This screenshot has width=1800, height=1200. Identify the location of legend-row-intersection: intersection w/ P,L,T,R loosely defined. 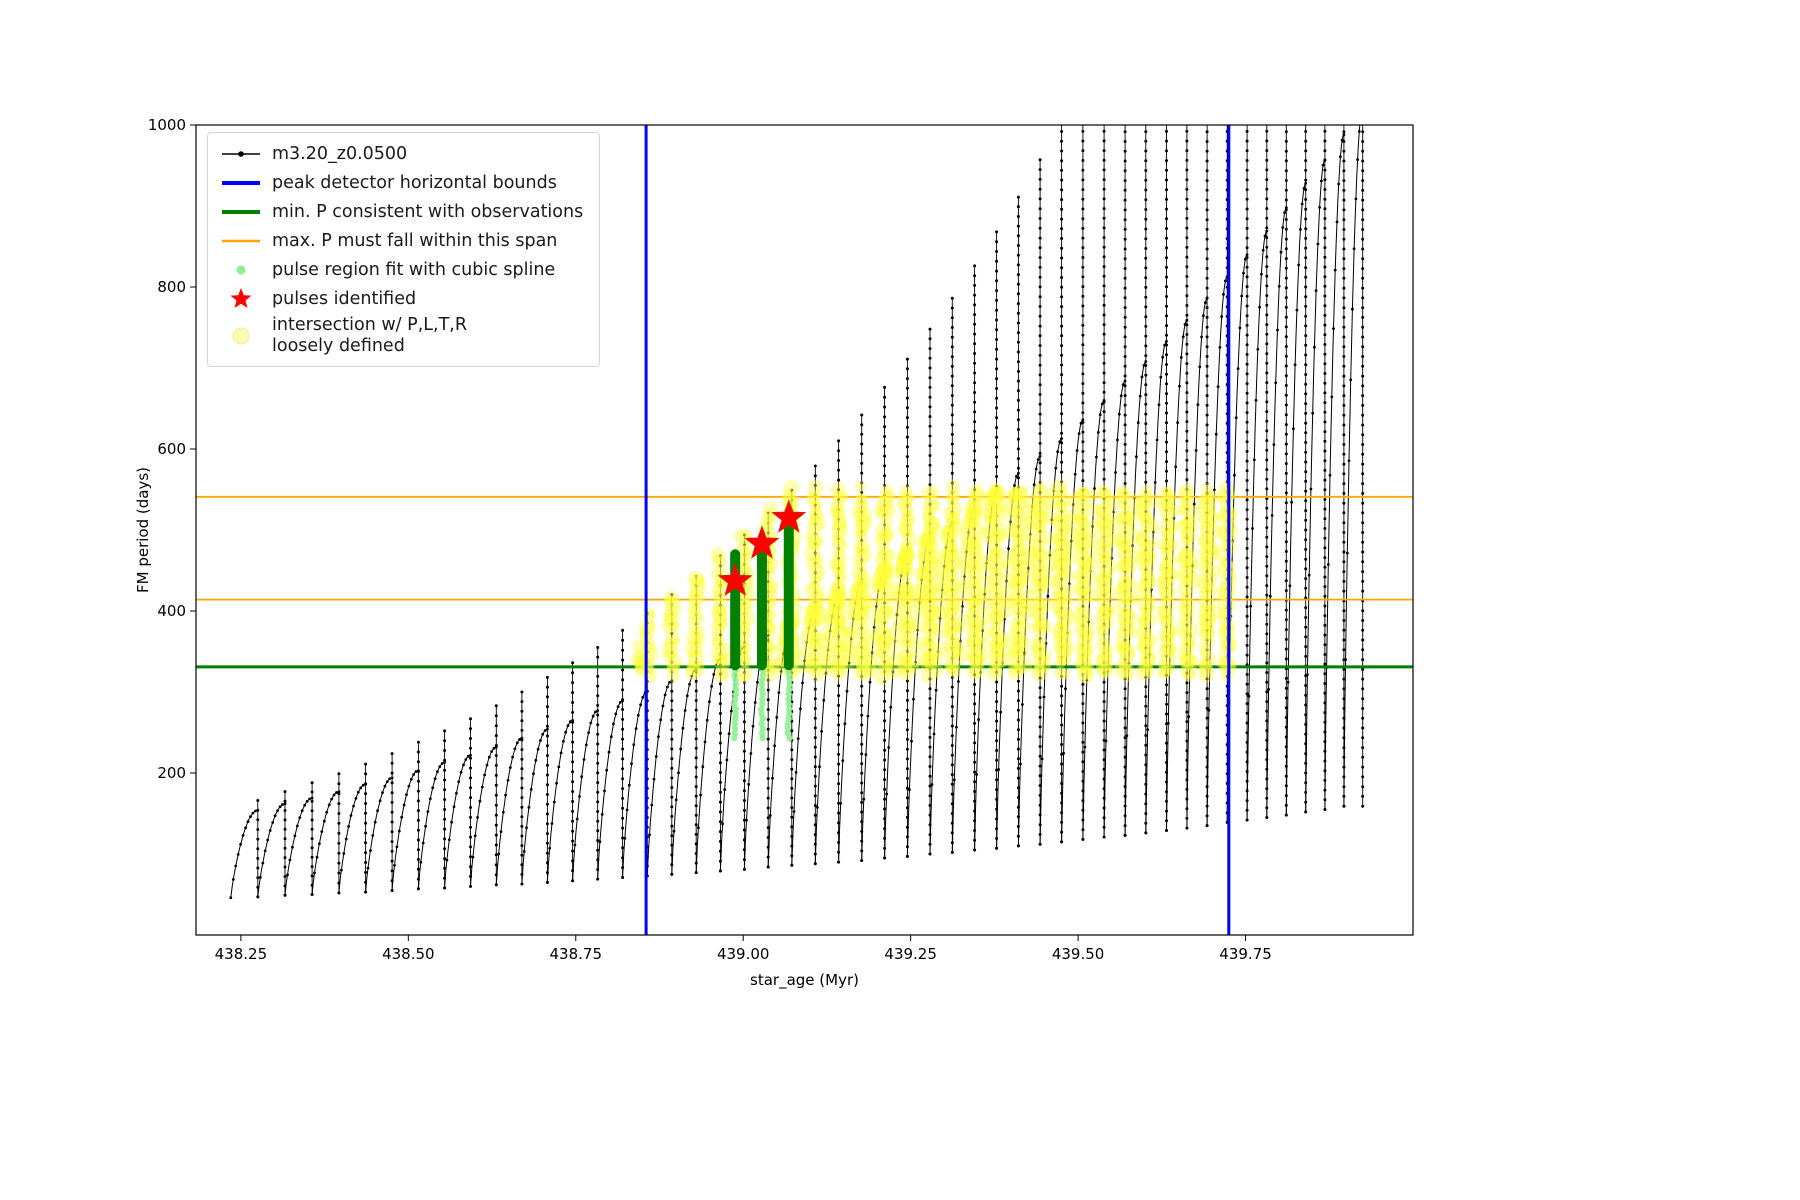
(400, 335).